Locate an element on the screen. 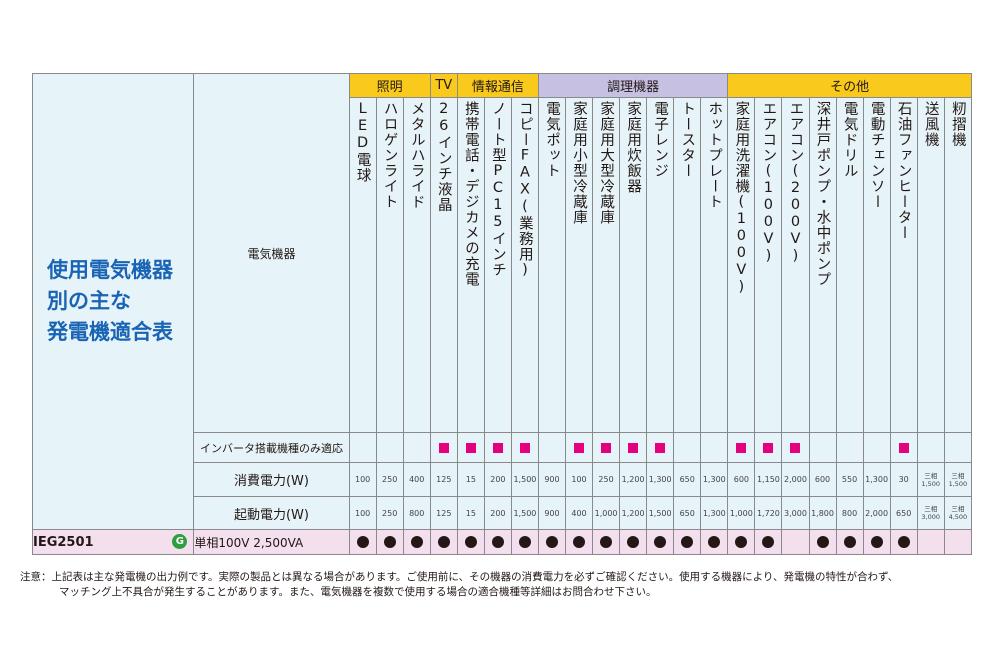 Image resolution: width=1000 pixels, height=667 pixels. power-row-value: 1,300 is located at coordinates (660, 479).